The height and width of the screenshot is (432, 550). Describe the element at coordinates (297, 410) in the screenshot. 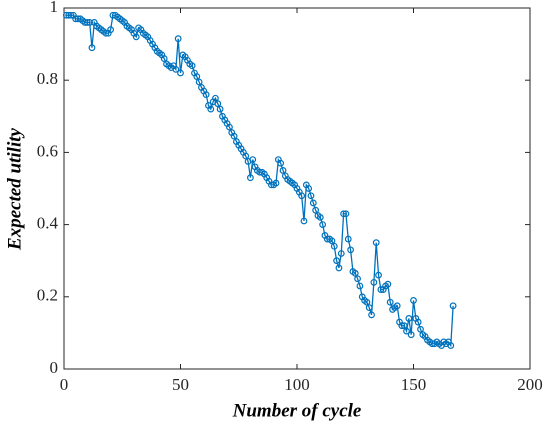

I see `x-axis-title: Number of cycle` at that location.